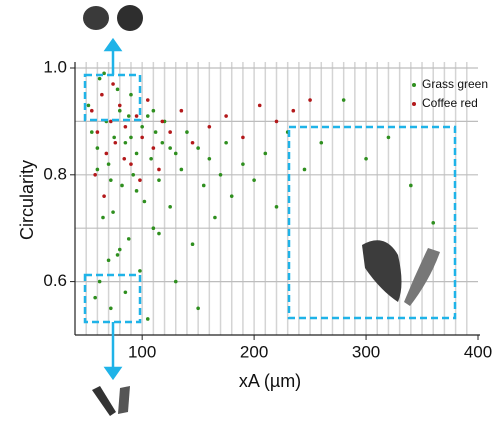 The width and height of the screenshot is (500, 421). I want to click on box-bottom, so click(112, 298).